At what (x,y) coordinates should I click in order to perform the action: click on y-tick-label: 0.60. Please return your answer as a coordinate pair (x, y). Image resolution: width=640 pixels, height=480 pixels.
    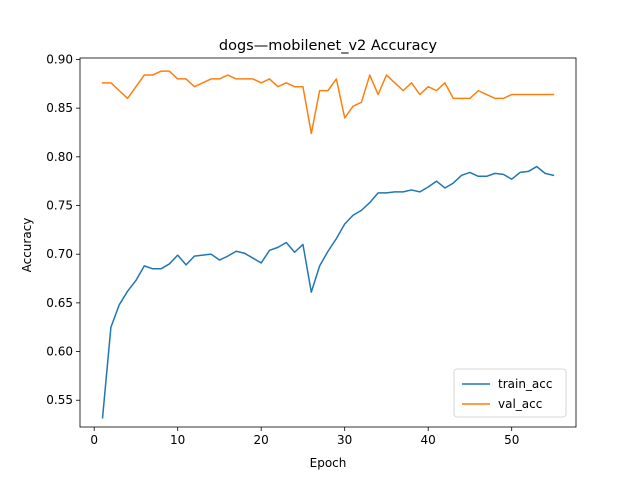
    Looking at the image, I should click on (59, 352).